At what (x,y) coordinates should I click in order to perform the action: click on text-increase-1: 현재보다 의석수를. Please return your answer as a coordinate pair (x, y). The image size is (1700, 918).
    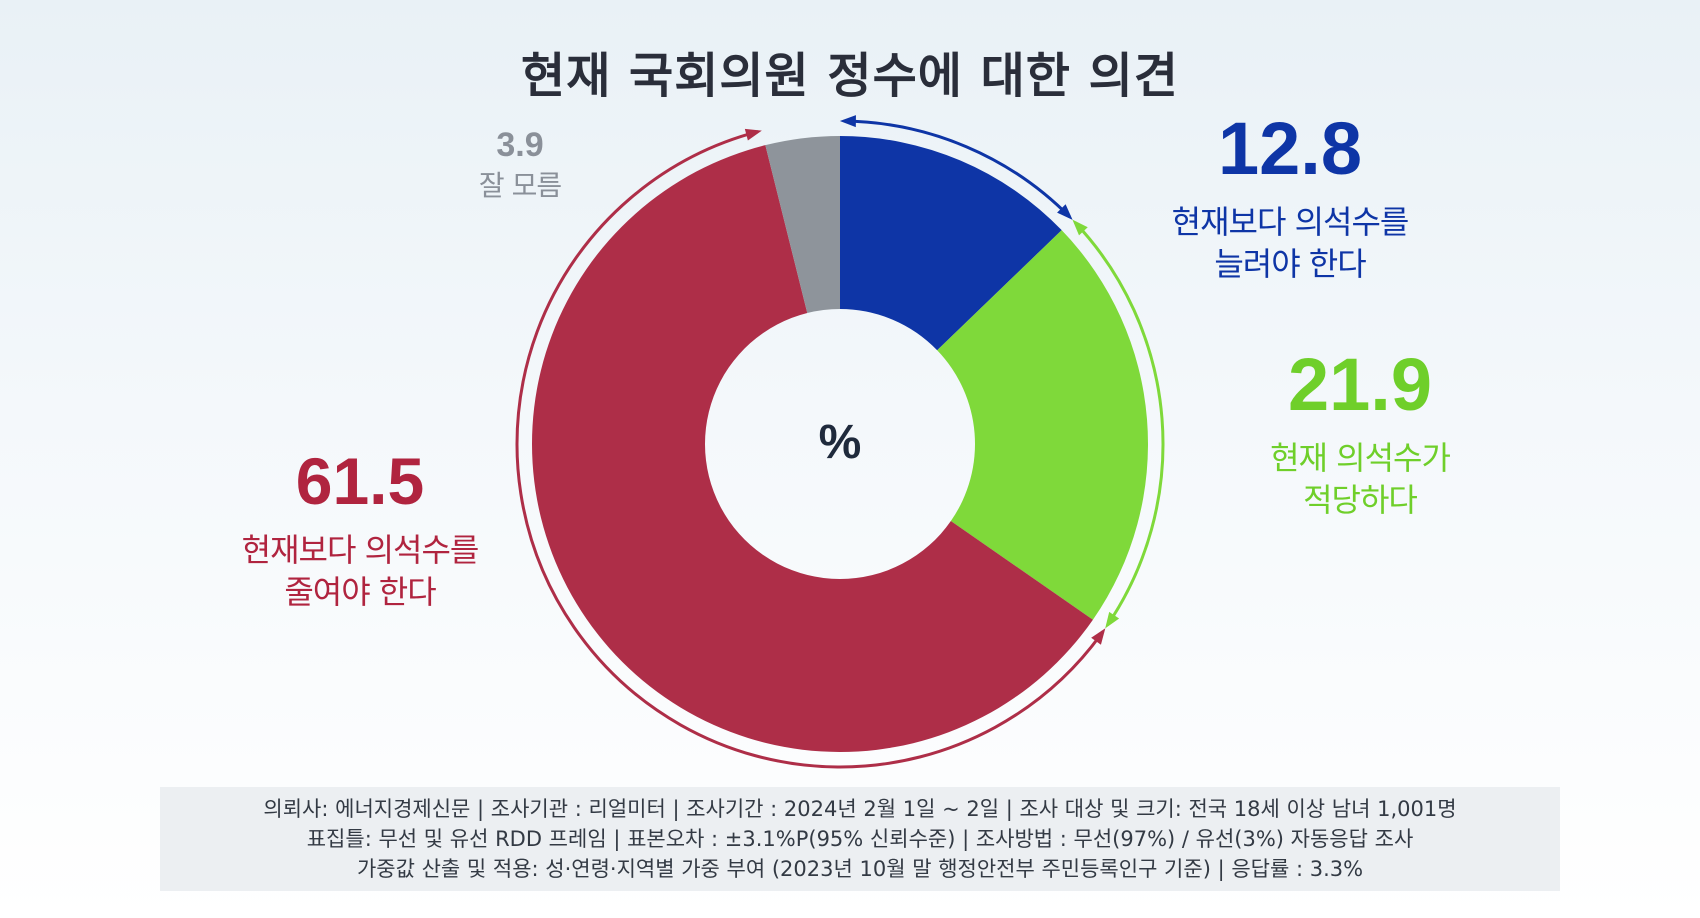
    Looking at the image, I should click on (1290, 222).